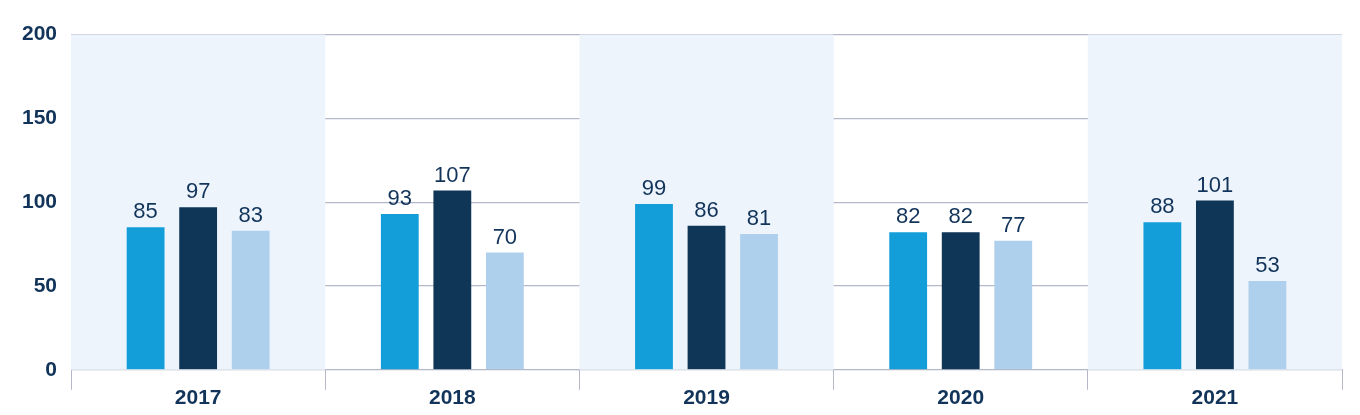 The height and width of the screenshot is (415, 1360). What do you see at coordinates (45, 284) in the screenshot?
I see `y-tick-label: 50` at bounding box center [45, 284].